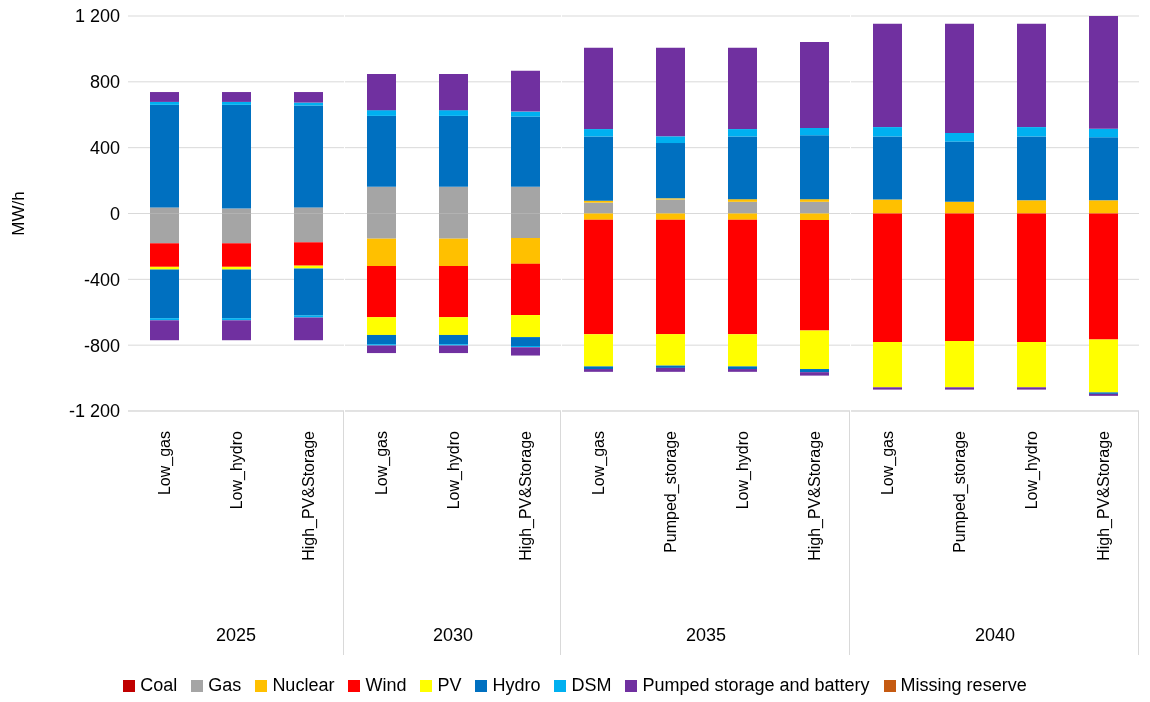 Image resolution: width=1150 pixels, height=702 pixels. I want to click on y-tick-label: -1 200, so click(94, 411).